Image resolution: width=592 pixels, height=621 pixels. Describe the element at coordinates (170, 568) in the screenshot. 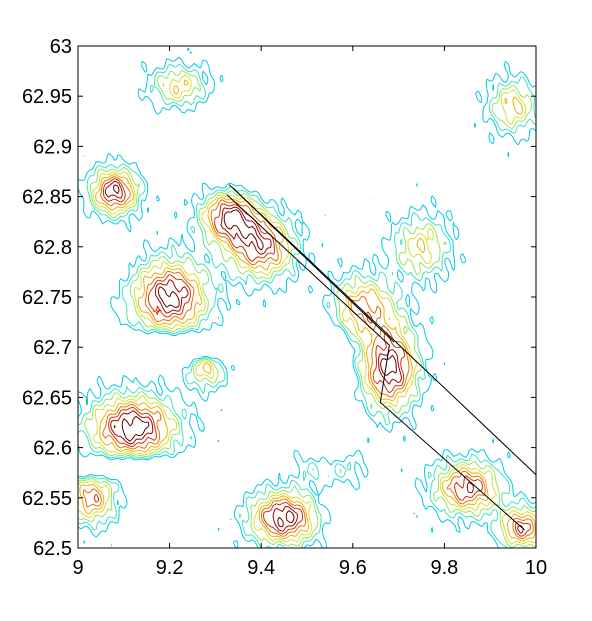

I see `x-tick-label: 9.2` at that location.